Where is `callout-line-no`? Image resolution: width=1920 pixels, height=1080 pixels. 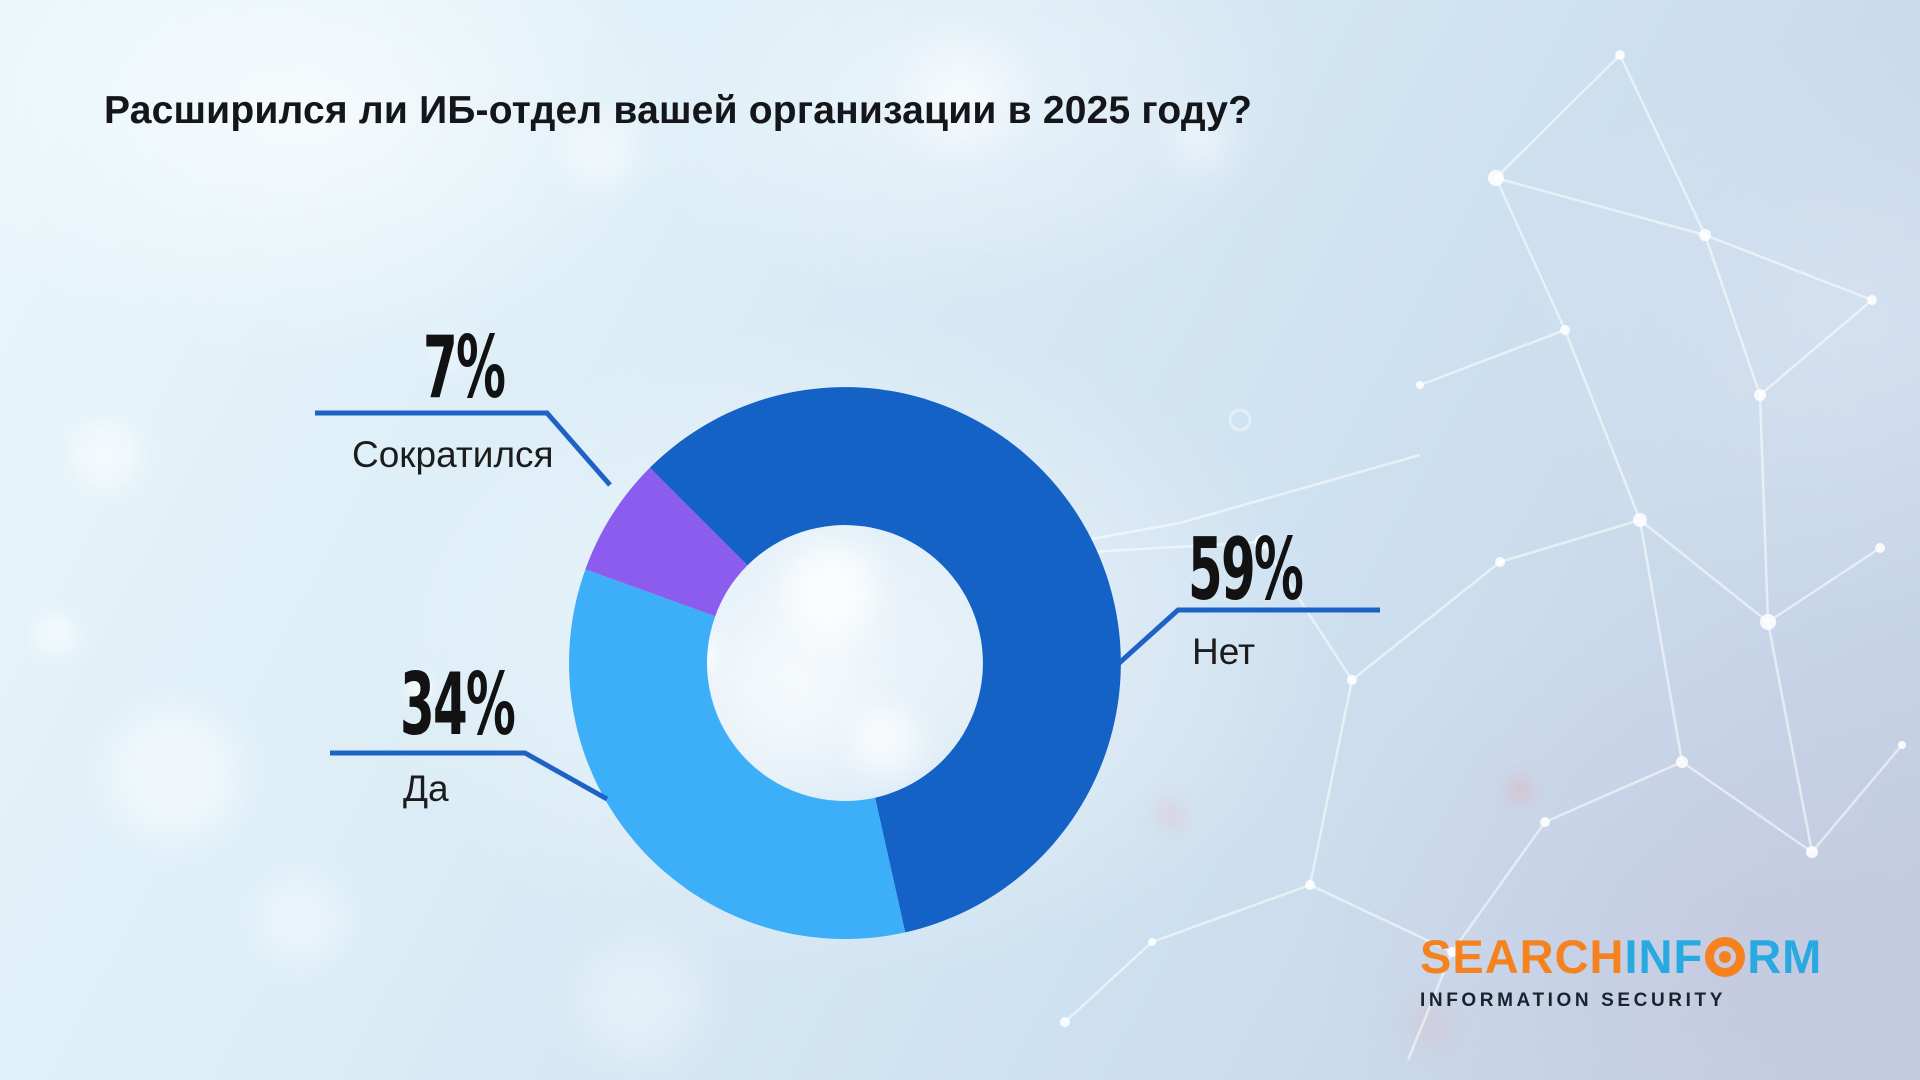
callout-line-no is located at coordinates (1247, 637).